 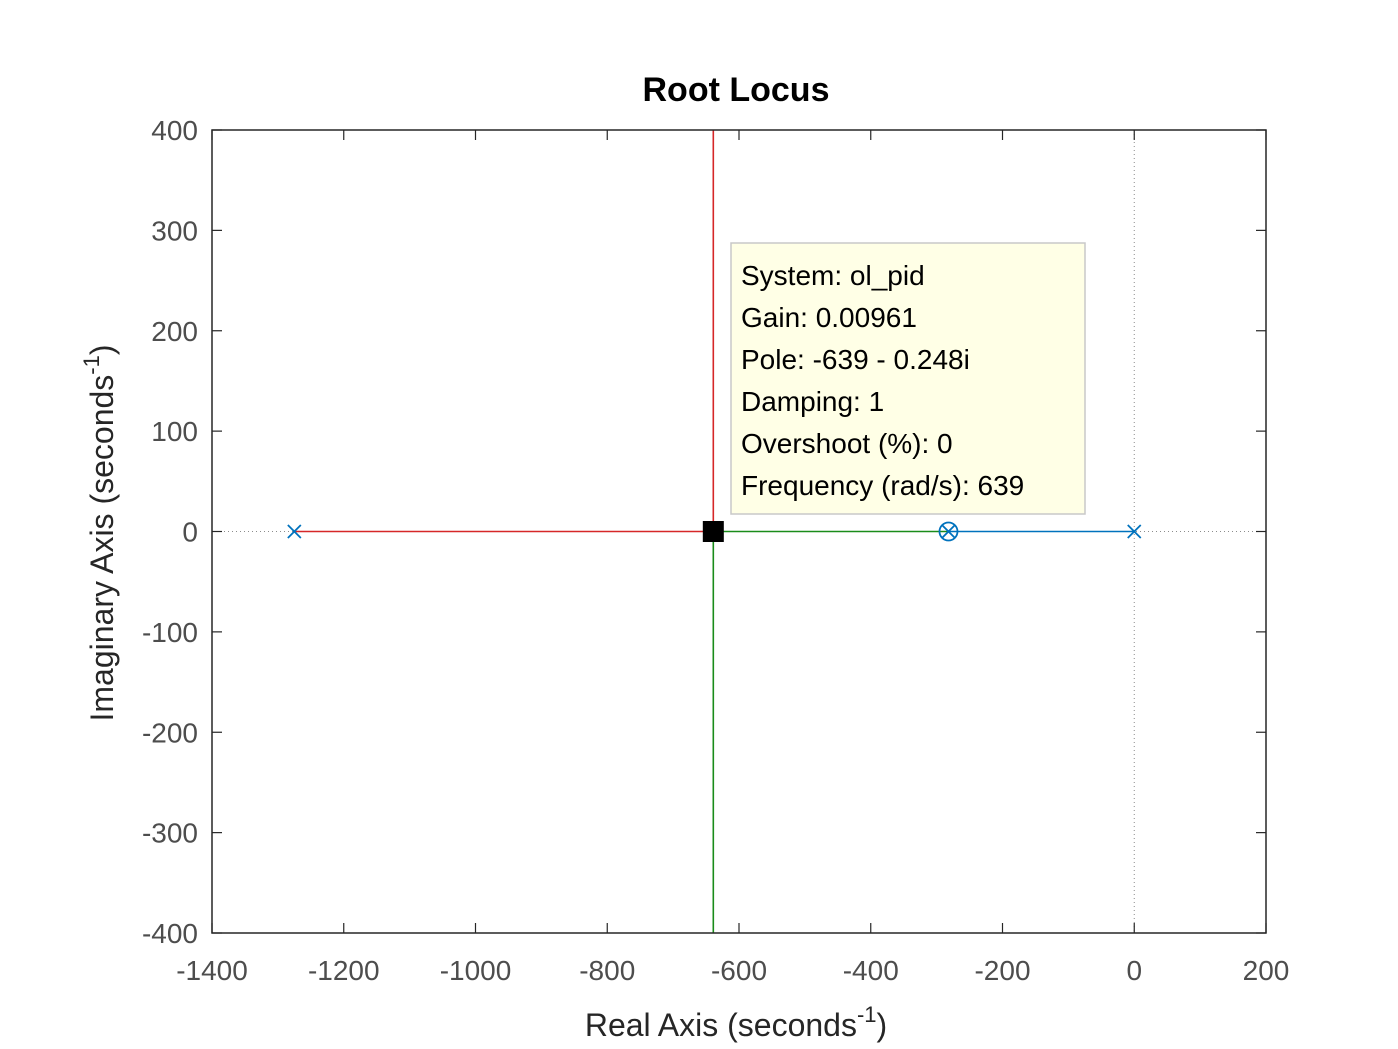 What do you see at coordinates (190, 532) in the screenshot?
I see `y-tick-label: 0` at bounding box center [190, 532].